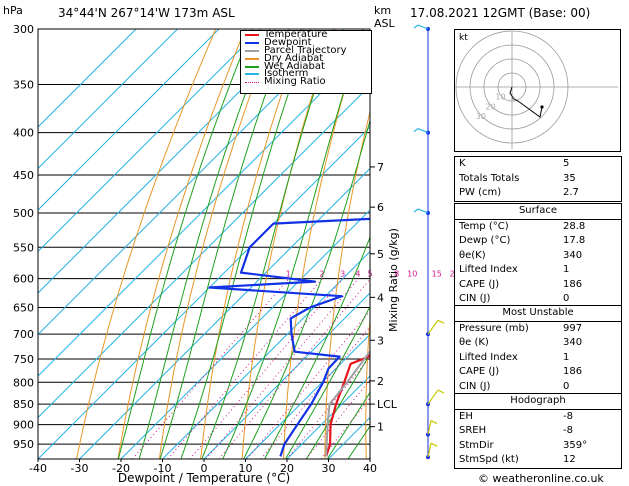 The width and height of the screenshot is (629, 486). What do you see at coordinates (476, 445) in the screenshot?
I see `hodograph-key: StmDir` at bounding box center [476, 445].